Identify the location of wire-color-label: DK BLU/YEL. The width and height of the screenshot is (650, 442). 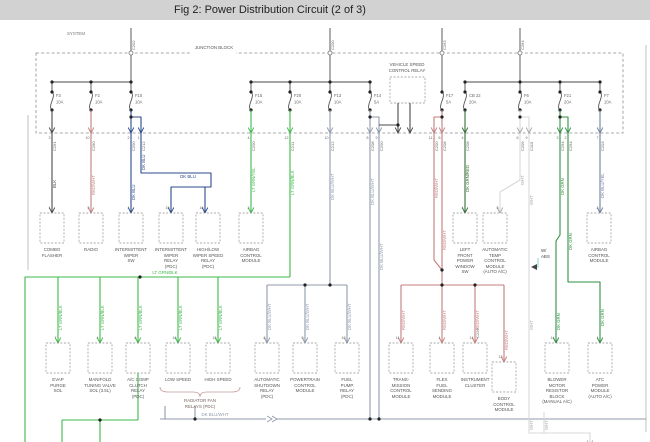
(602, 185).